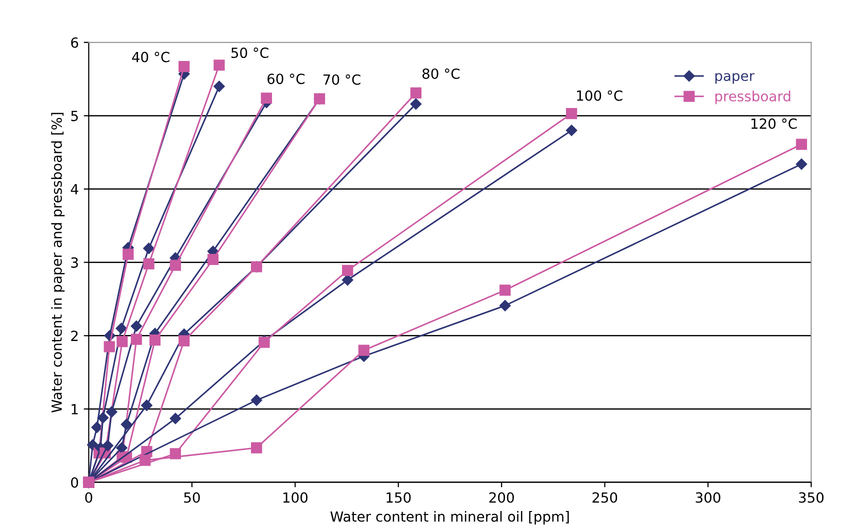 The image size is (845, 530). What do you see at coordinates (74, 335) in the screenshot?
I see `y-tick-label: 2` at bounding box center [74, 335].